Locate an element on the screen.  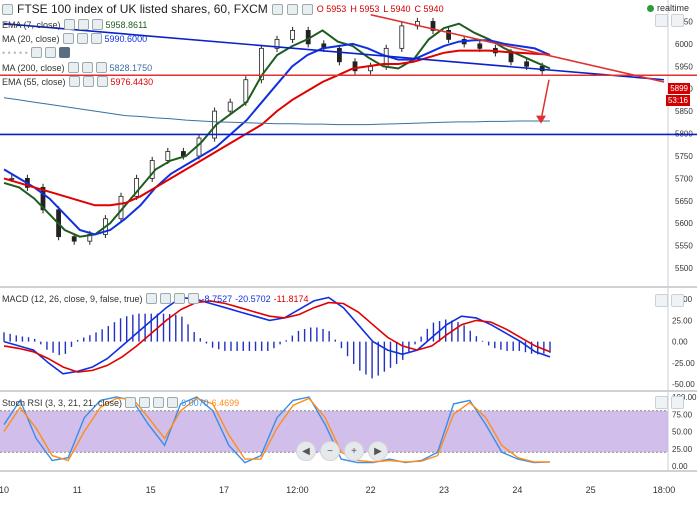
legend-macd-move-icon is located at coordinates (193, 298).